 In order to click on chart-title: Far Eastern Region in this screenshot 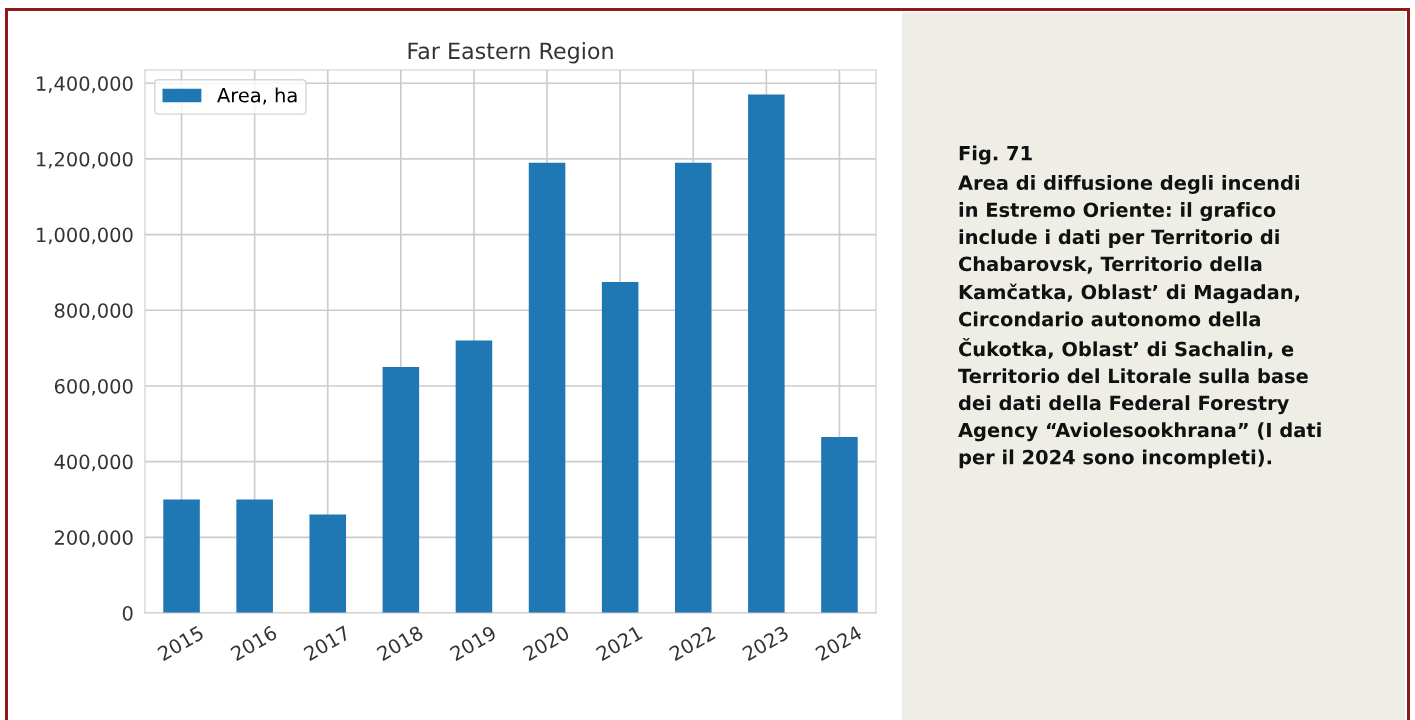, I will do `click(510, 53)`.